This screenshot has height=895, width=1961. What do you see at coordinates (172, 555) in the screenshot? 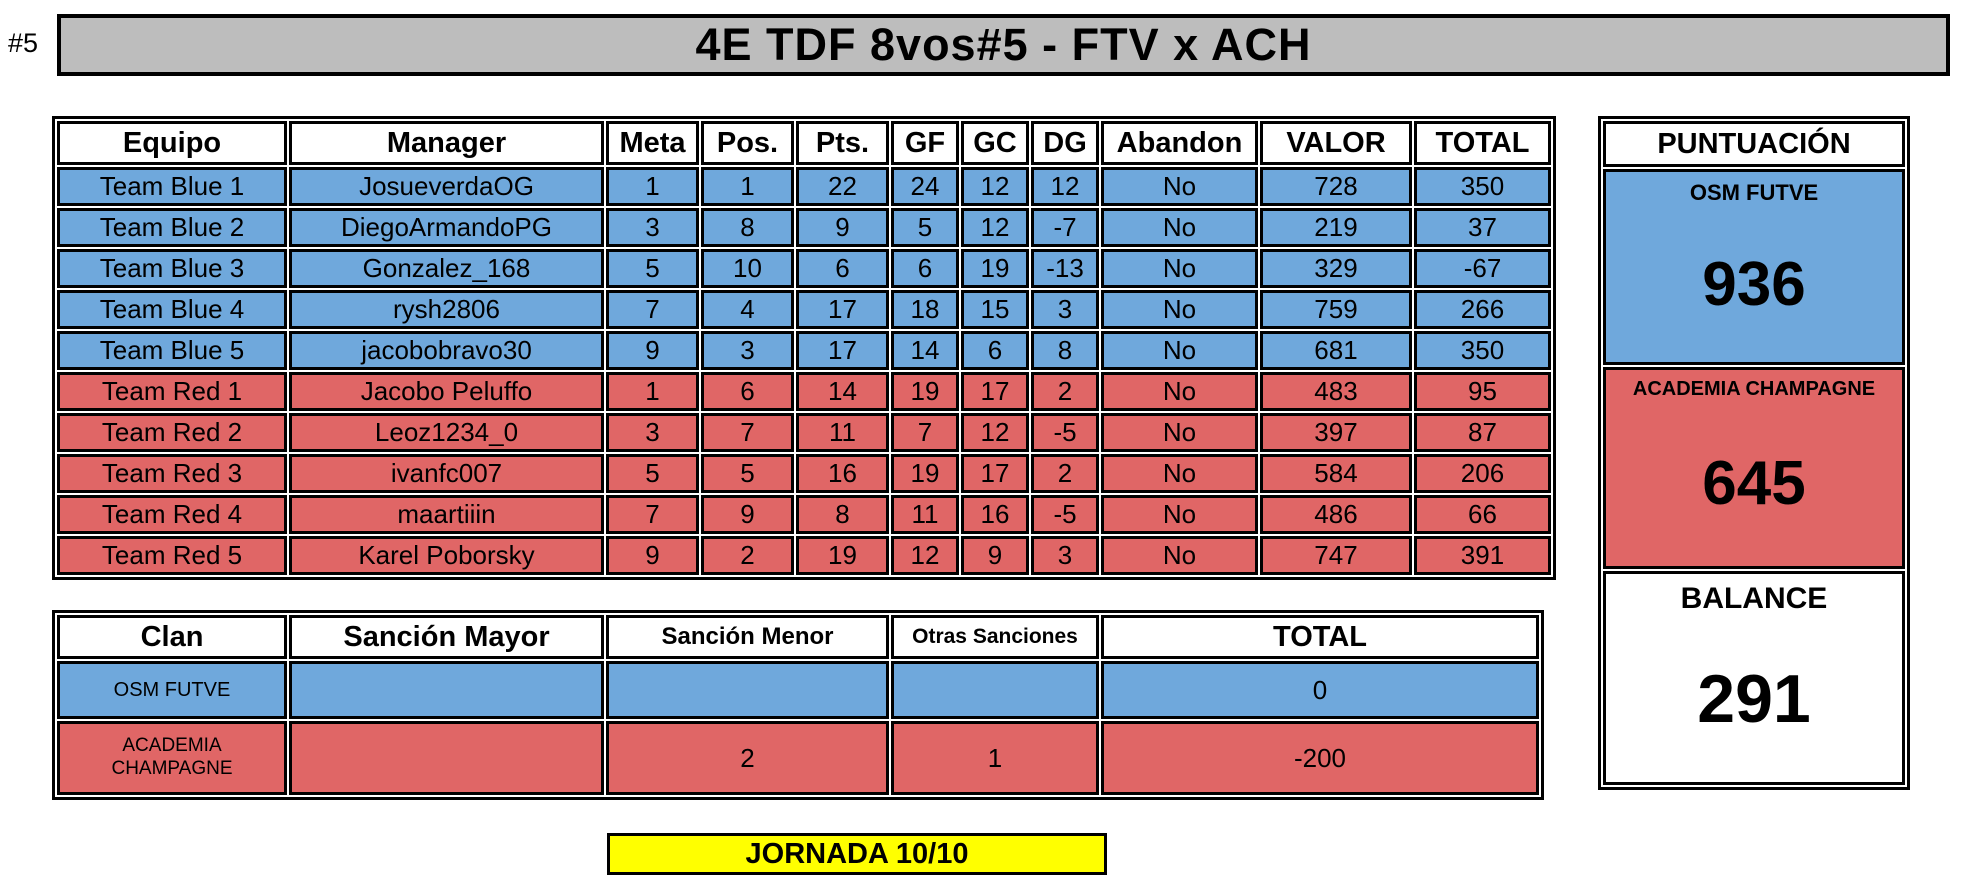
I see `stand-cell-team: Team Red 5` at bounding box center [172, 555].